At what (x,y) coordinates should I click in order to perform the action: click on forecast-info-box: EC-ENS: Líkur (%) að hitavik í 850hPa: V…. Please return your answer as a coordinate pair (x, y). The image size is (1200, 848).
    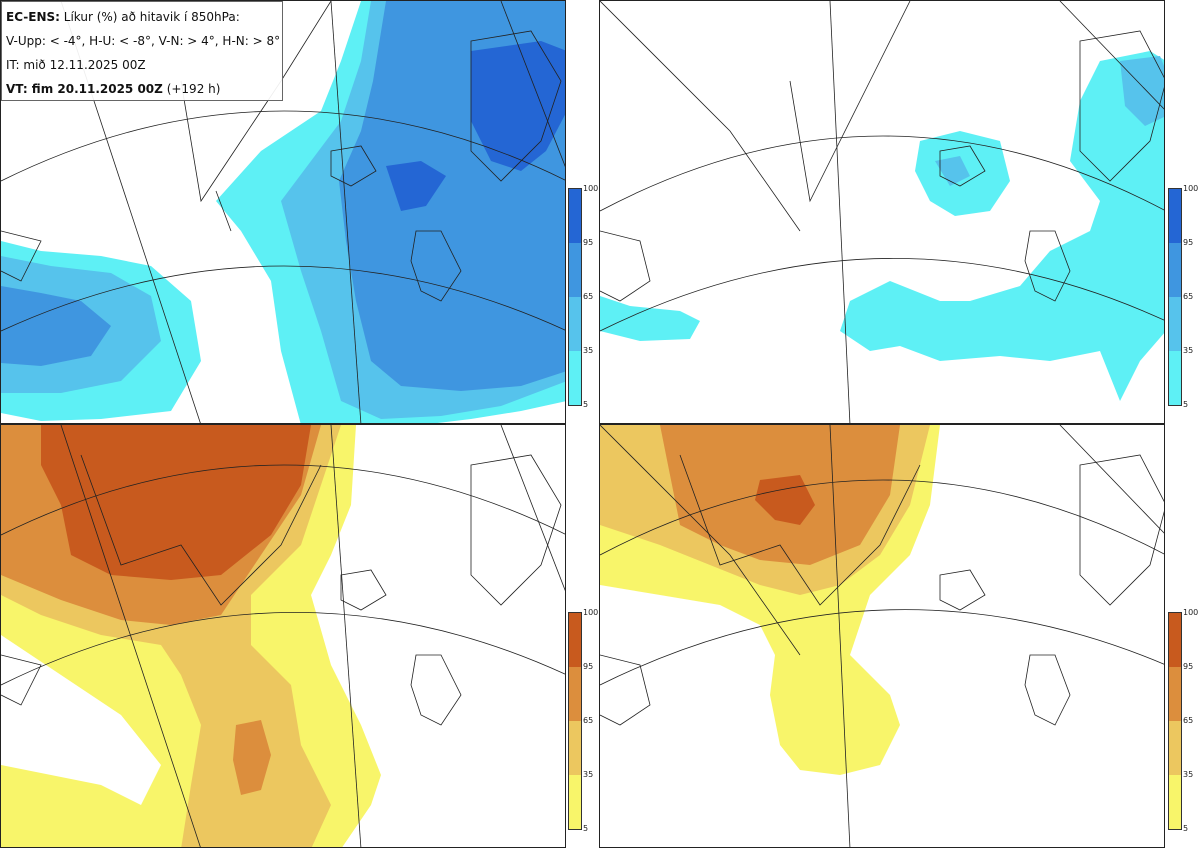
    Looking at the image, I should click on (142, 51).